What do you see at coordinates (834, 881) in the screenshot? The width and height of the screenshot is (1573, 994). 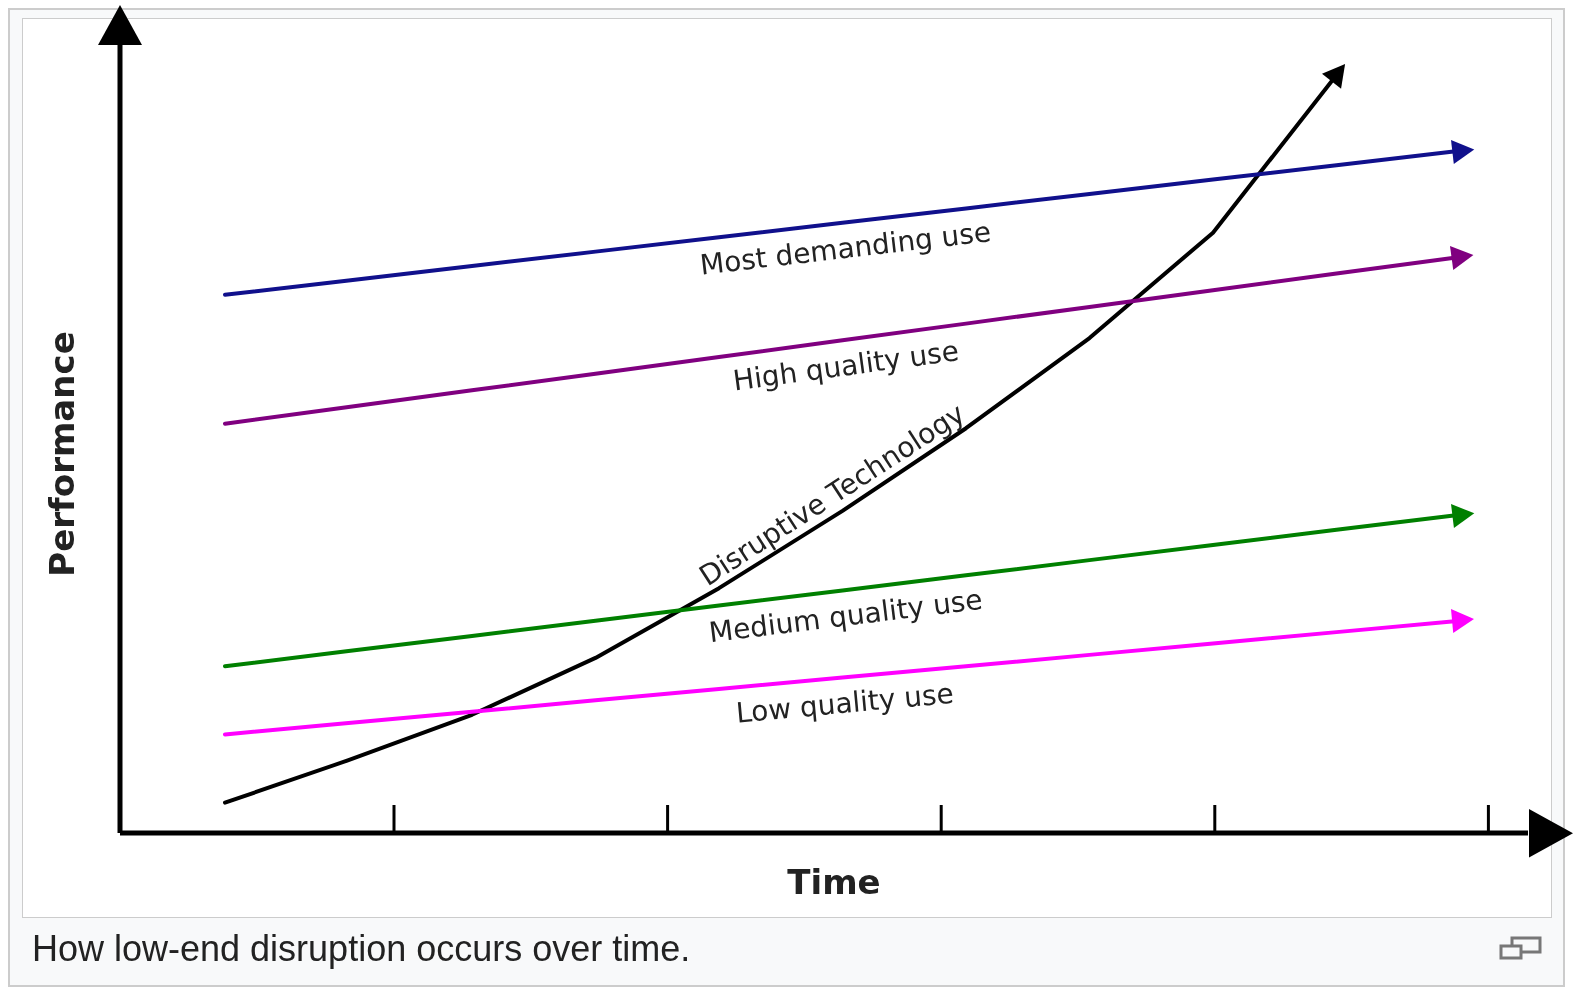 I see `x-axis-title: Time` at bounding box center [834, 881].